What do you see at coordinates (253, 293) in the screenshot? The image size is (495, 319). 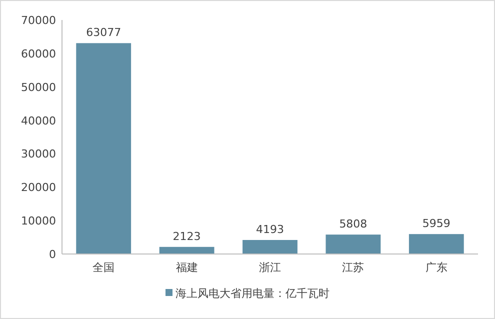 I see `legend-label: 海上风电大省用电量：亿千瓦时` at bounding box center [253, 293].